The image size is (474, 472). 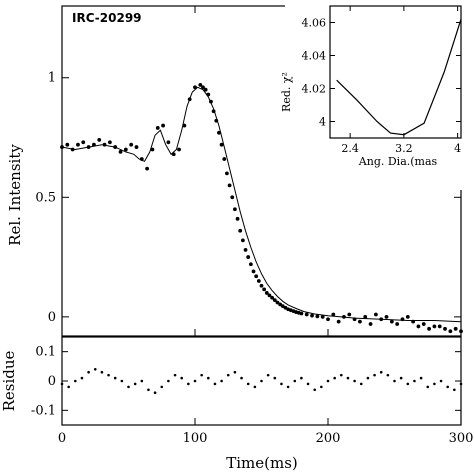 What do you see at coordinates (457, 148) in the screenshot?
I see `inset-x-tick-label: 4` at bounding box center [457, 148].